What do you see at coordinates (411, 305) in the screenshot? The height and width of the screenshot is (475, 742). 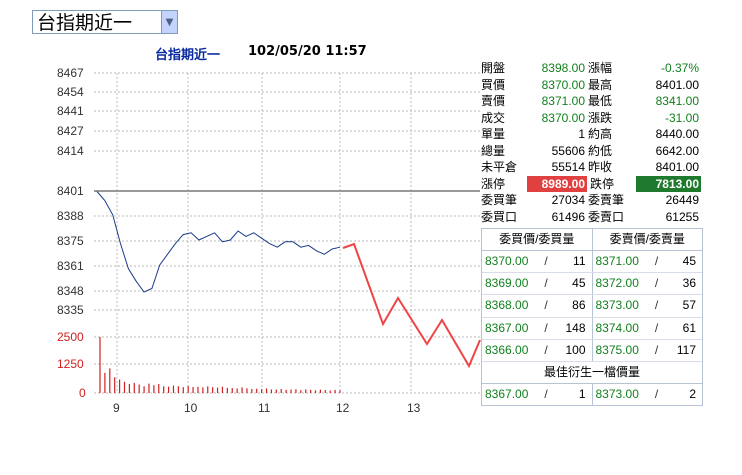 I see `annotation-line` at bounding box center [411, 305].